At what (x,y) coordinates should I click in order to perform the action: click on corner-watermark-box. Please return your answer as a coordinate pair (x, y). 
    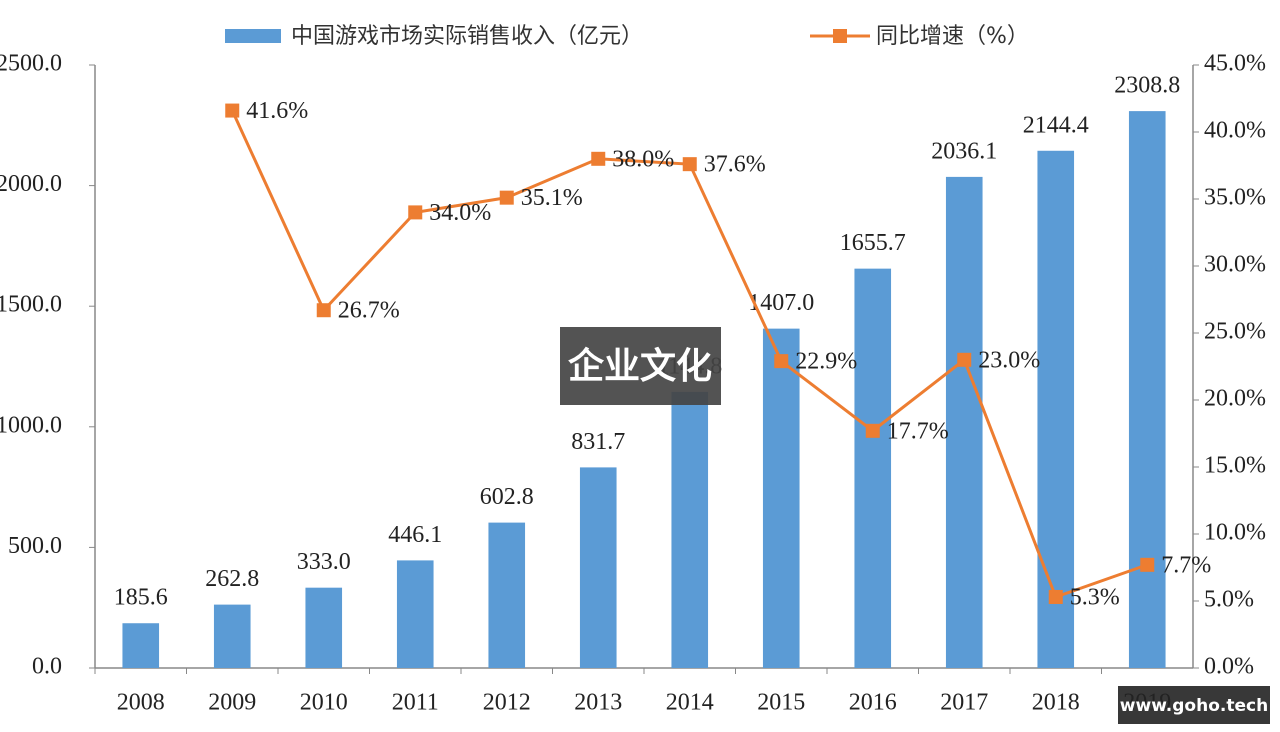
    Looking at the image, I should click on (1194, 705).